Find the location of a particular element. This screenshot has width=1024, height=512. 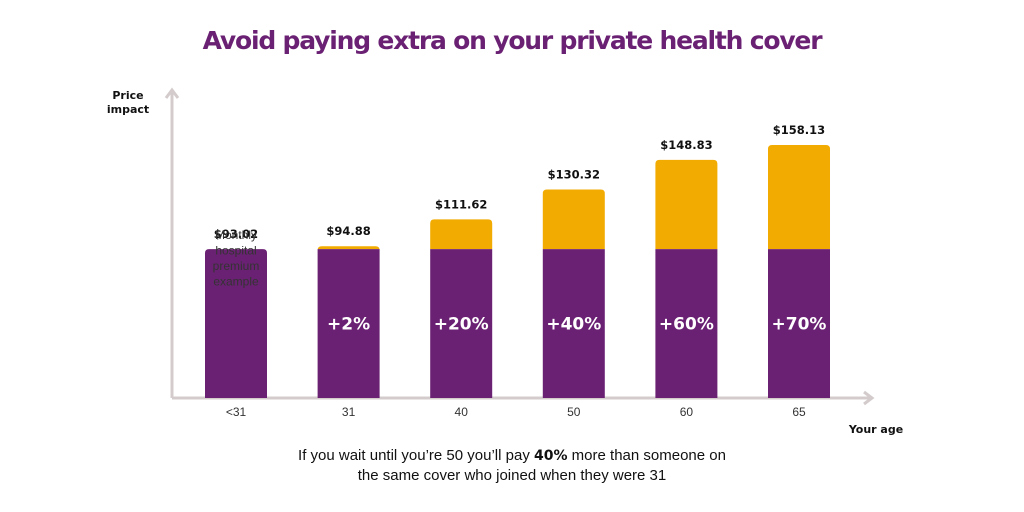

percent-label: +20% is located at coordinates (461, 325).